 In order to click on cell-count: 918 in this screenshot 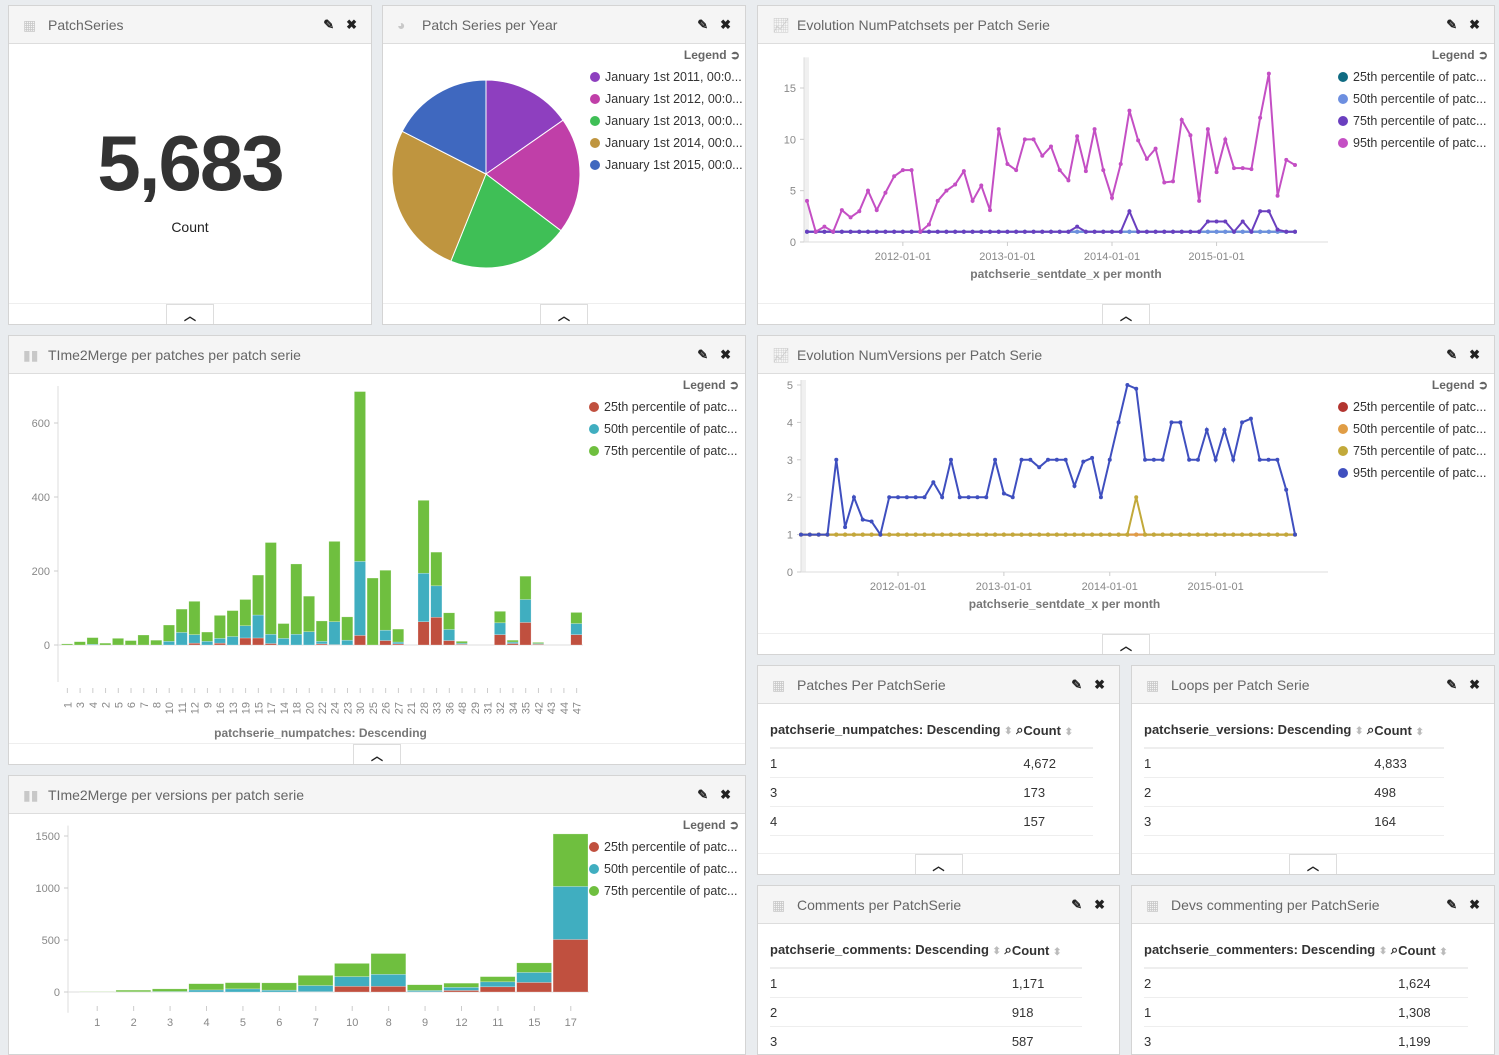, I will do `click(1047, 1012)`.